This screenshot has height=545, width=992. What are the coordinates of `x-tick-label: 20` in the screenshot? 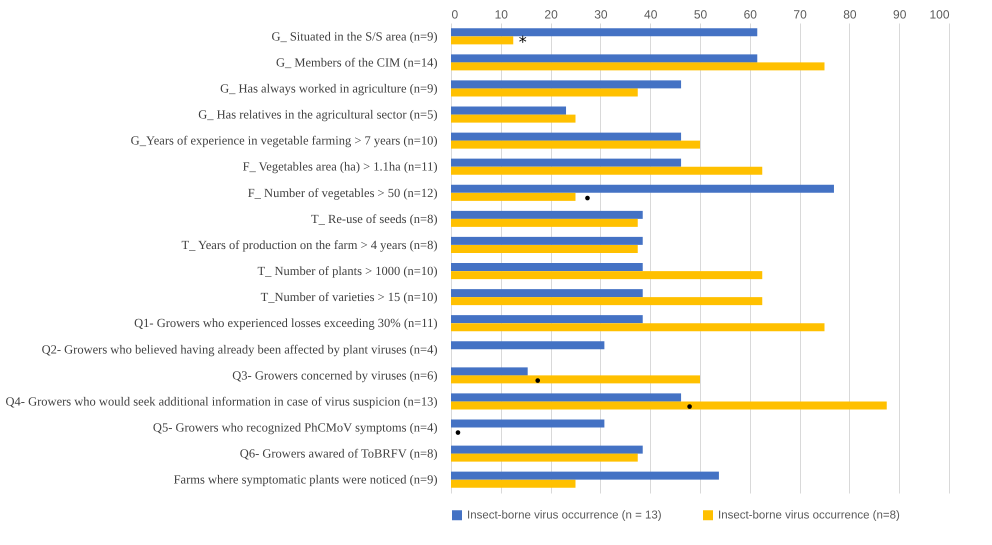 It's located at (551, 15).